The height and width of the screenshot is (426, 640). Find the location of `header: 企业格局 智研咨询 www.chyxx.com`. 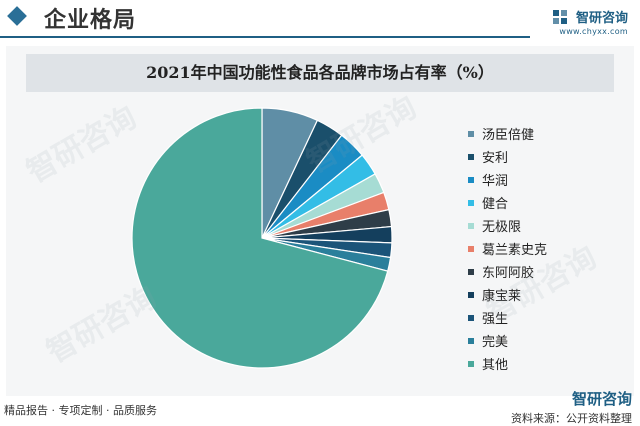

header: 企业格局 智研咨询 www.chyxx.com is located at coordinates (320, 23).